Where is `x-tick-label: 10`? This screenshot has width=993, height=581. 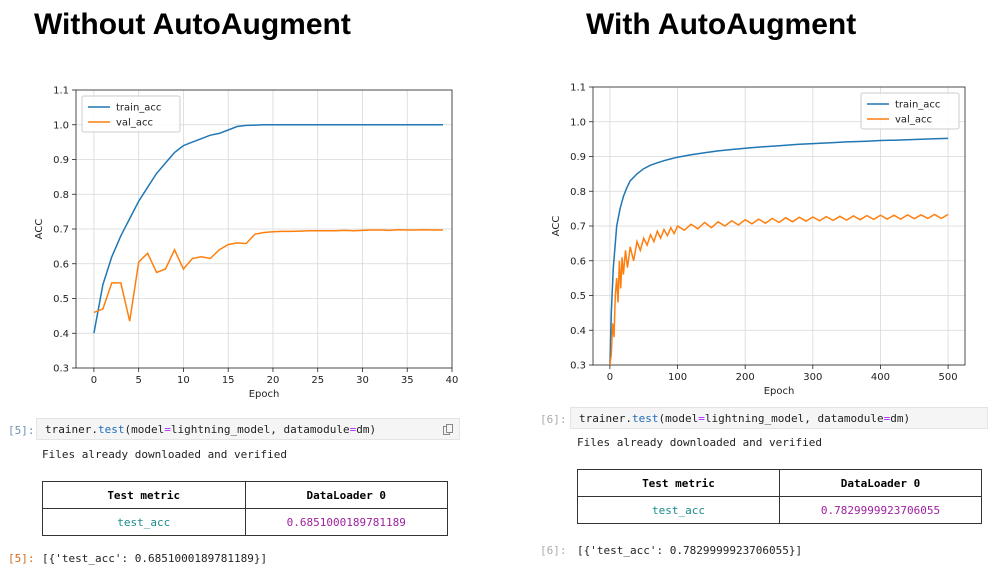
x-tick-label: 10 is located at coordinates (183, 380).